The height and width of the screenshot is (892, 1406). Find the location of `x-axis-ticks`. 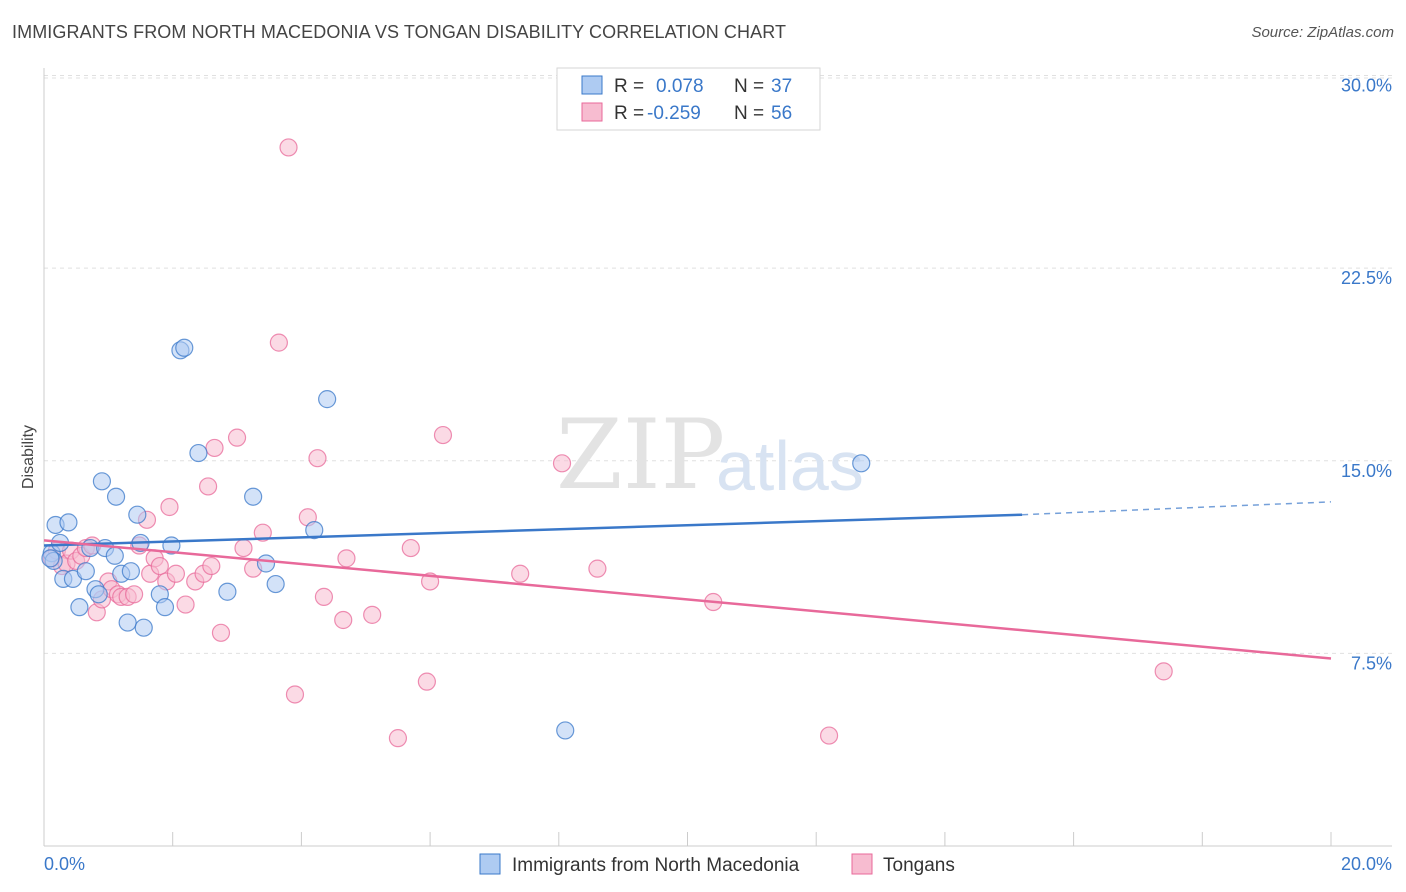

x-axis-ticks is located at coordinates (752, 839).